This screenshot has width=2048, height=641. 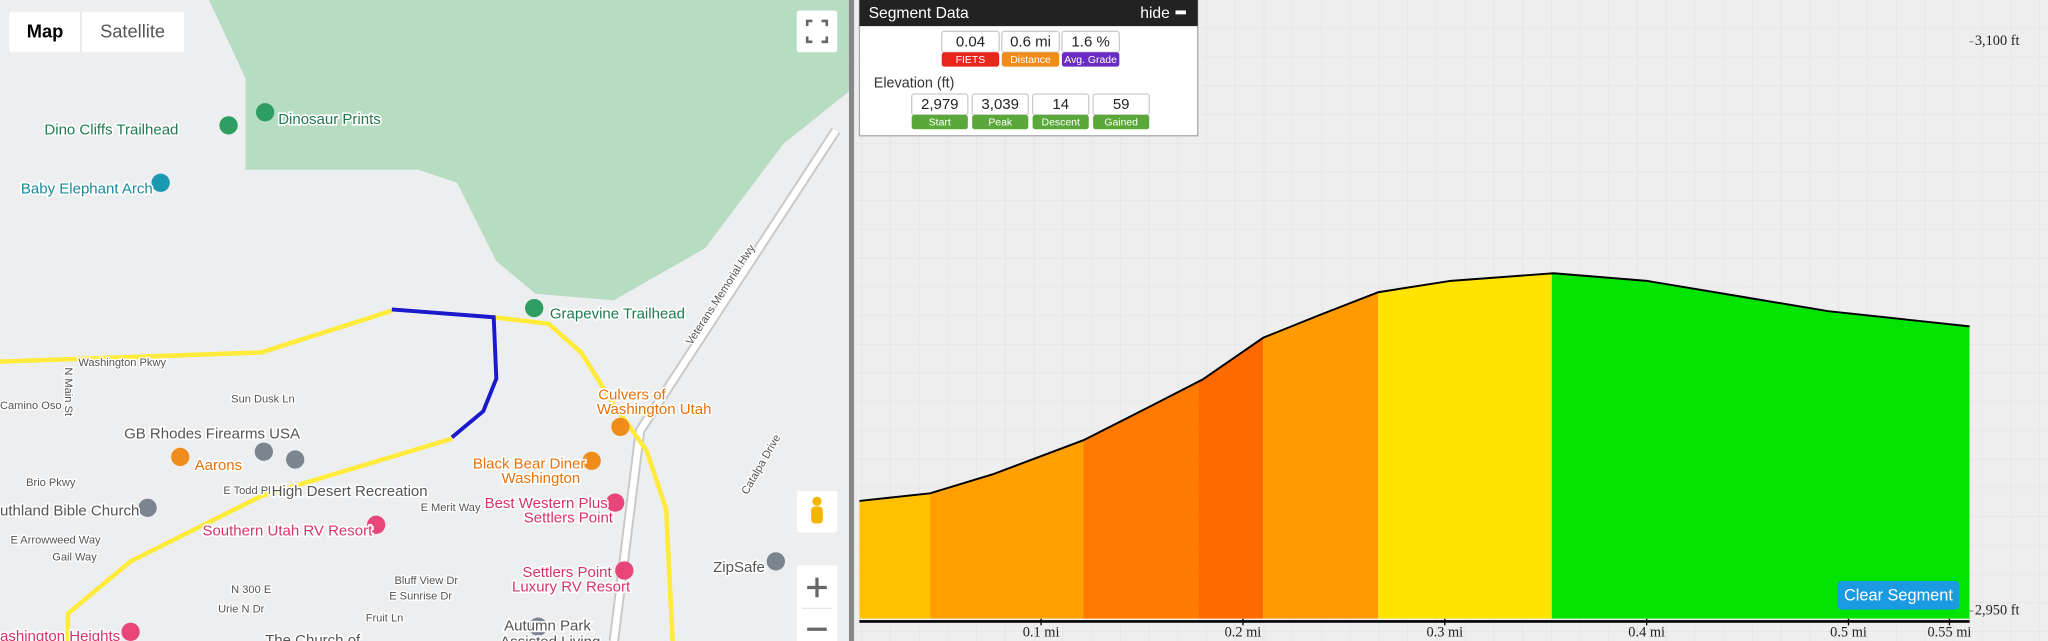 I want to click on zoom-in, so click(x=817, y=587).